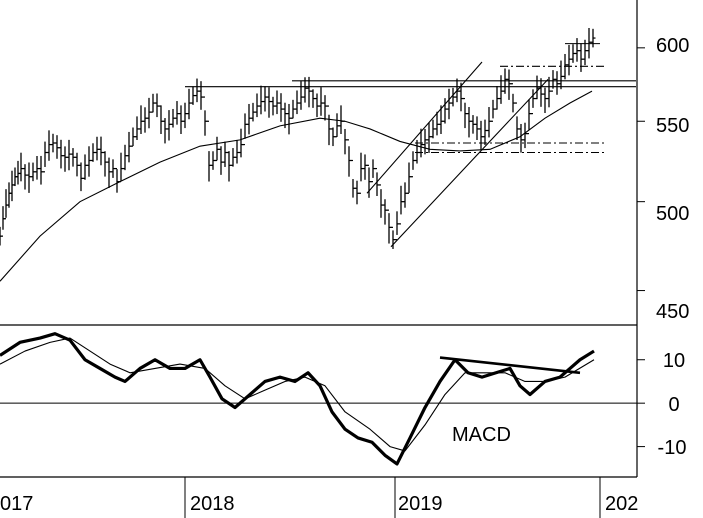 Image resolution: width=703 pixels, height=518 pixels. Describe the element at coordinates (672, 312) in the screenshot. I see `price-tick-label: 450` at that location.